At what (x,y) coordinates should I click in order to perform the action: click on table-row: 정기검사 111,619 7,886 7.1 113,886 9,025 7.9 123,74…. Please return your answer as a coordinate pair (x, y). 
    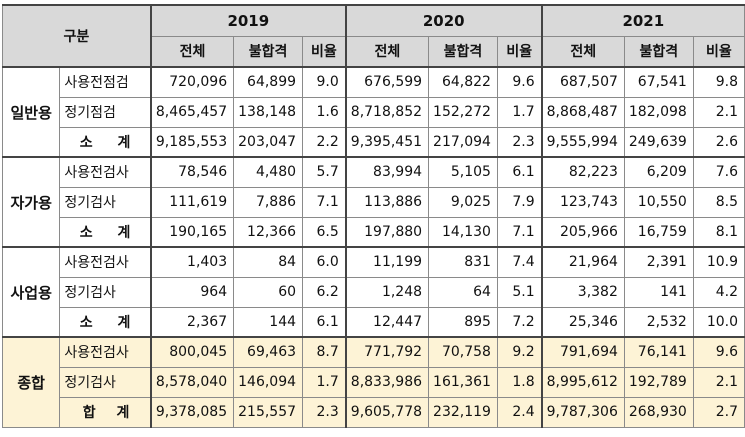
    Looking at the image, I should click on (374, 202).